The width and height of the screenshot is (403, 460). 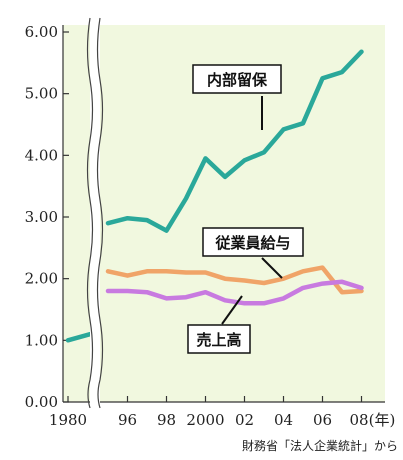 I want to click on callout-label: 従業員給与, so click(x=252, y=243).